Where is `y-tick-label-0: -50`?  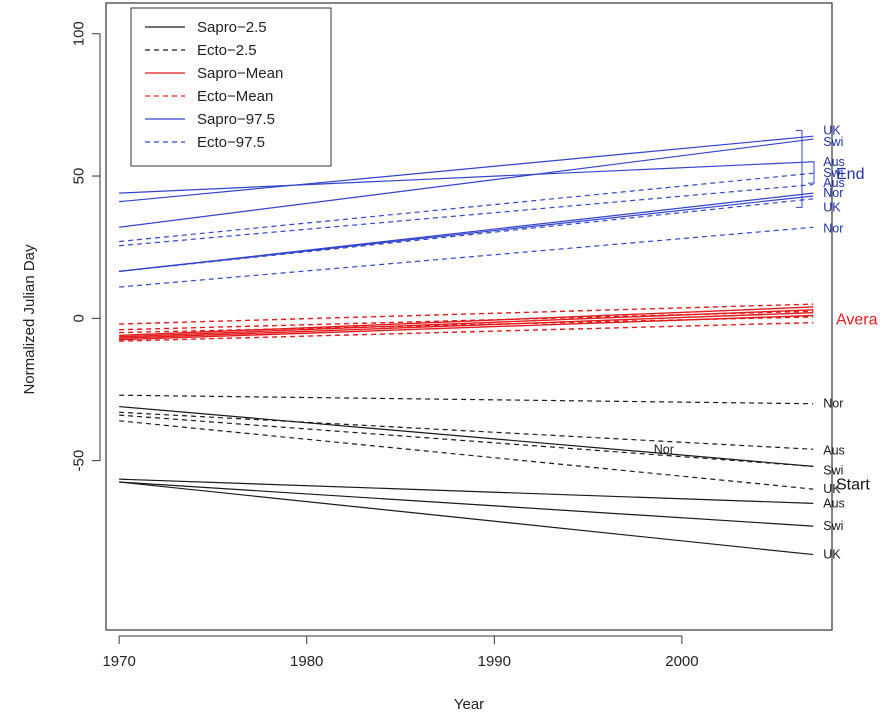 y-tick-label-0: -50 is located at coordinates (78, 461).